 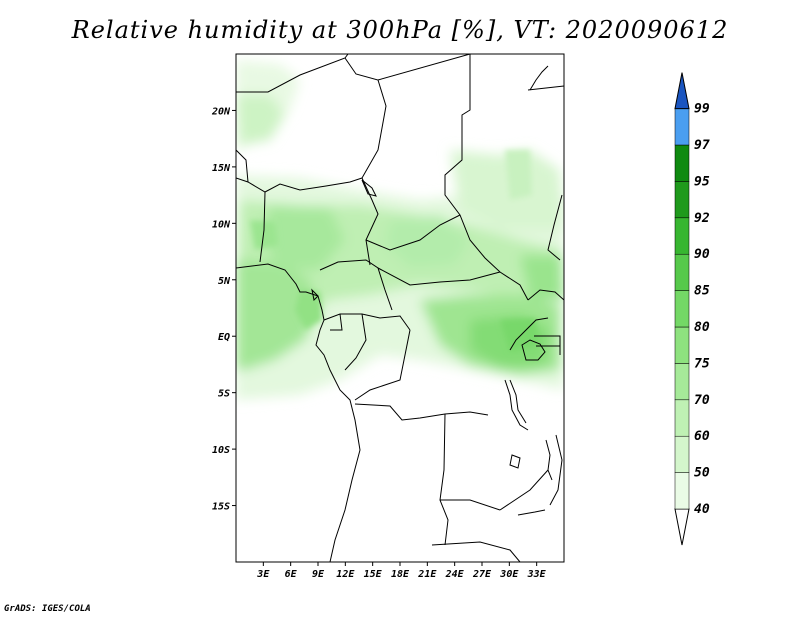 I want to click on lon-tick-label: 21E, so click(x=427, y=574).